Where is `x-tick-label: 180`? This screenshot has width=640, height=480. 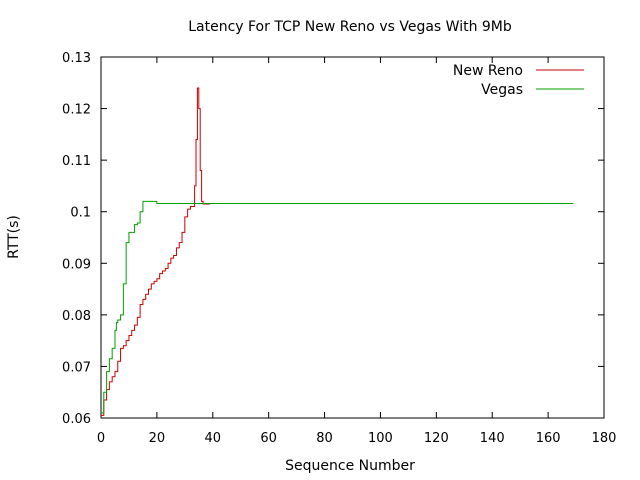
x-tick-label: 180 is located at coordinates (604, 438).